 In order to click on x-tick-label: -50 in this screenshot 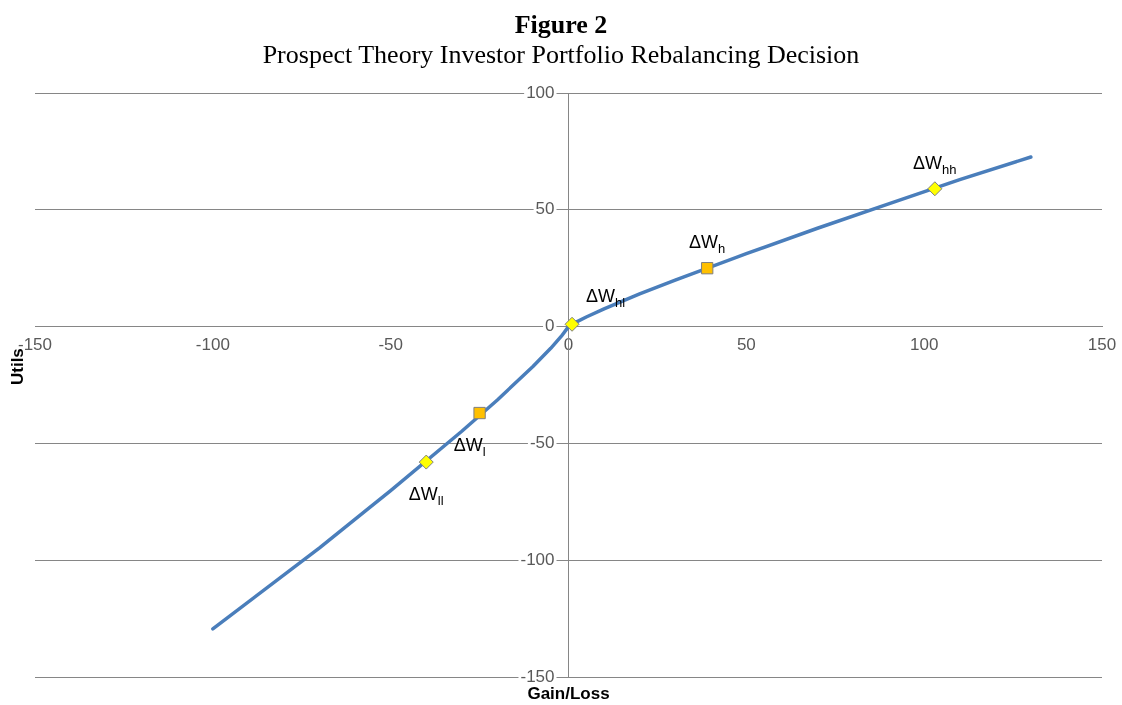, I will do `click(390, 345)`.